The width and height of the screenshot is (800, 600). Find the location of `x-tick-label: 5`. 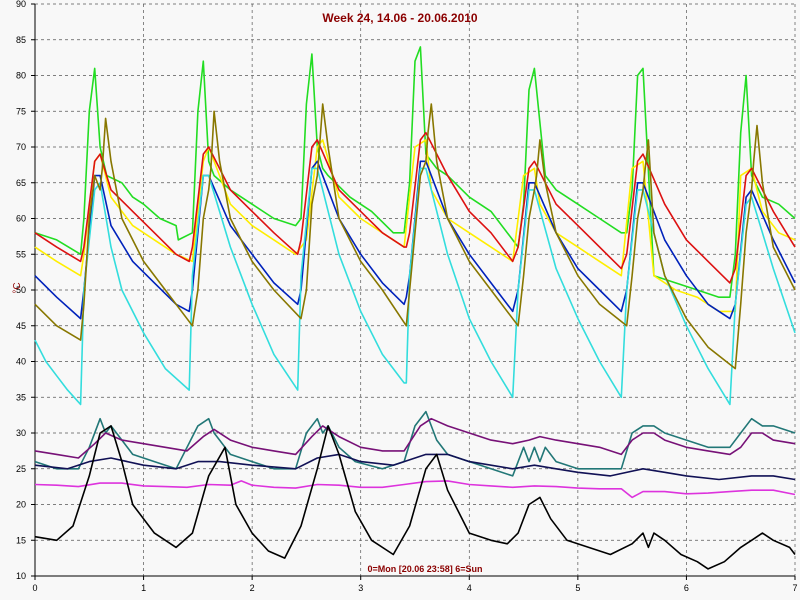

x-tick-label: 5 is located at coordinates (577, 588).